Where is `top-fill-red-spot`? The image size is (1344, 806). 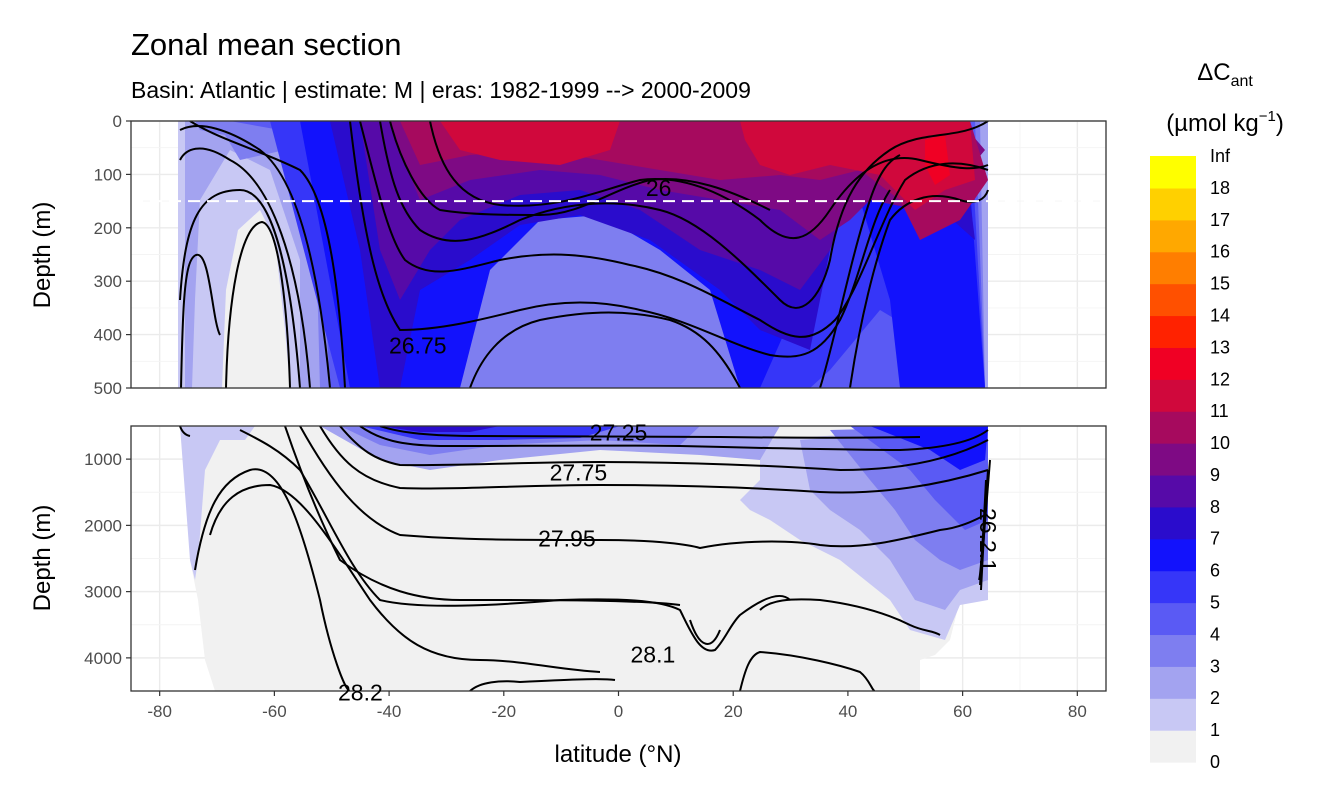 top-fill-red-spot is located at coordinates (937, 160).